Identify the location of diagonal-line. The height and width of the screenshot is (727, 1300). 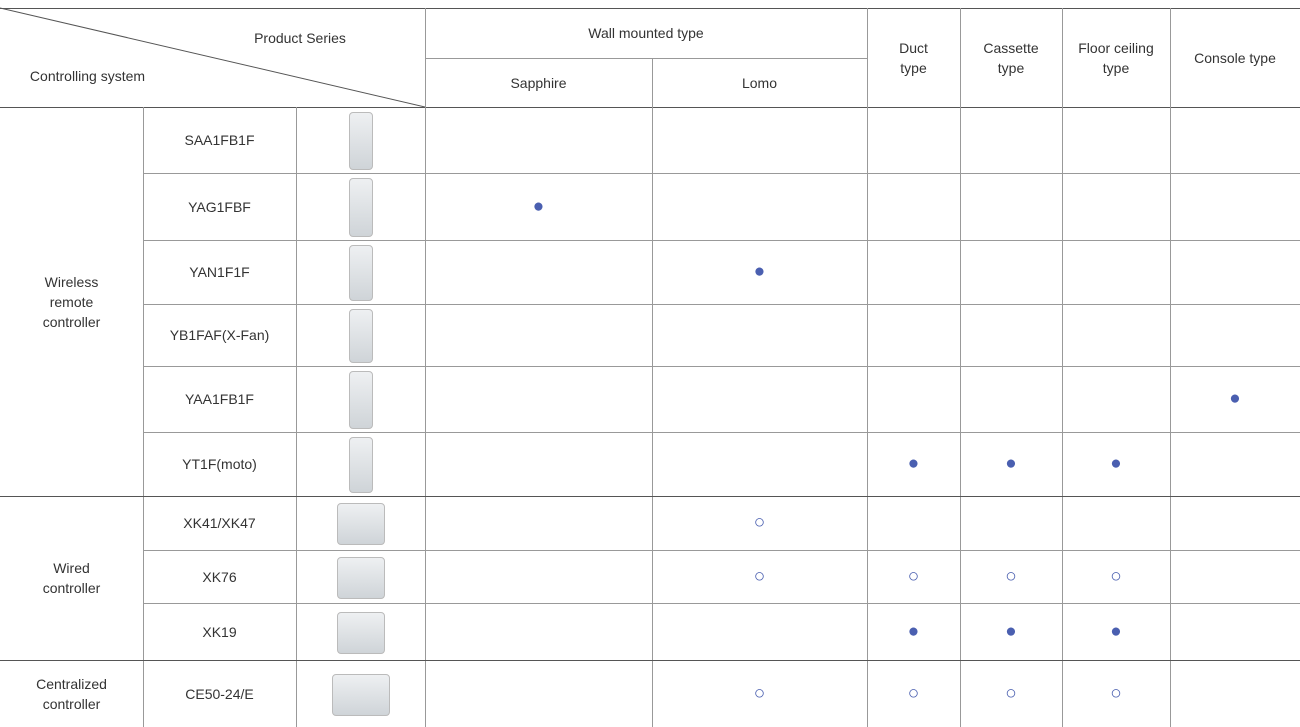
(212, 57).